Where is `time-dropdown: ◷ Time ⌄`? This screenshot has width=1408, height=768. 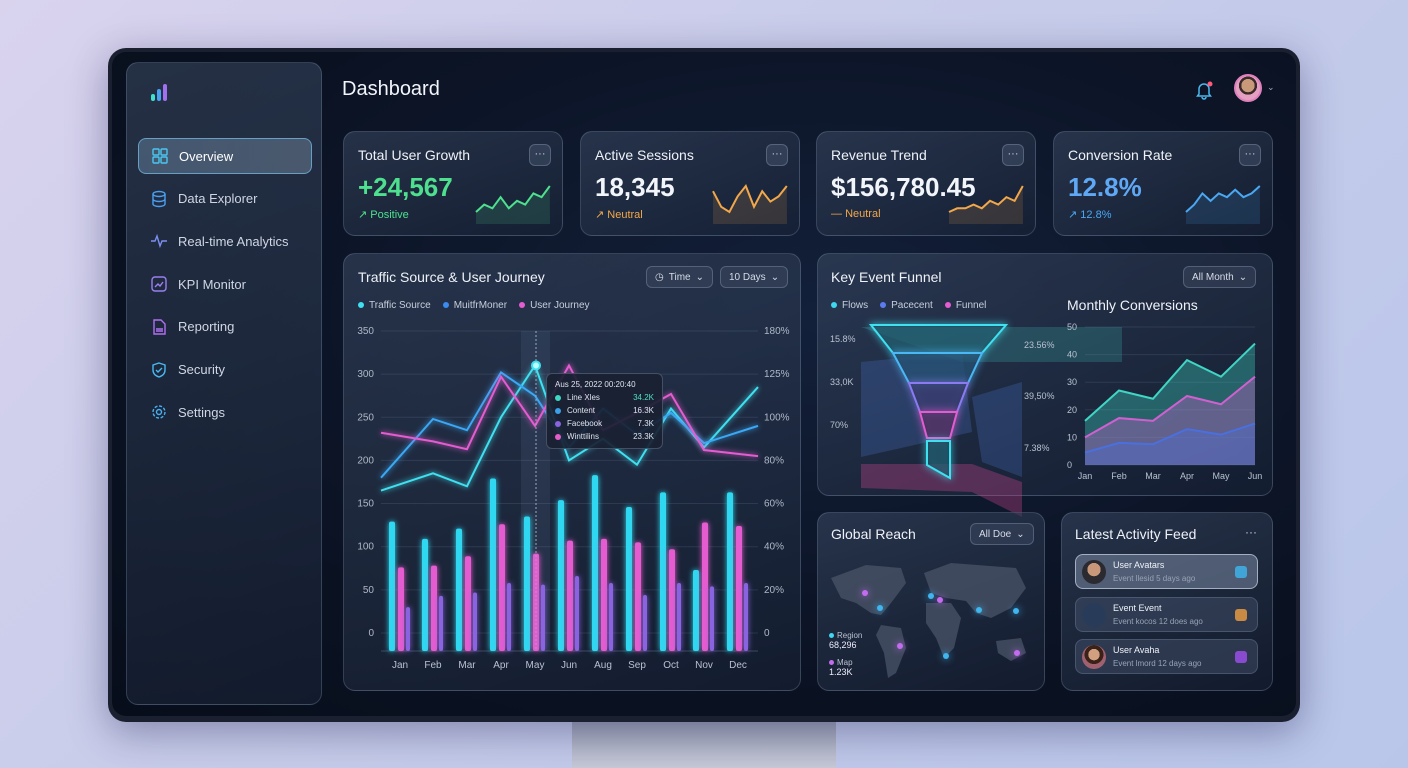 time-dropdown: ◷ Time ⌄ is located at coordinates (679, 277).